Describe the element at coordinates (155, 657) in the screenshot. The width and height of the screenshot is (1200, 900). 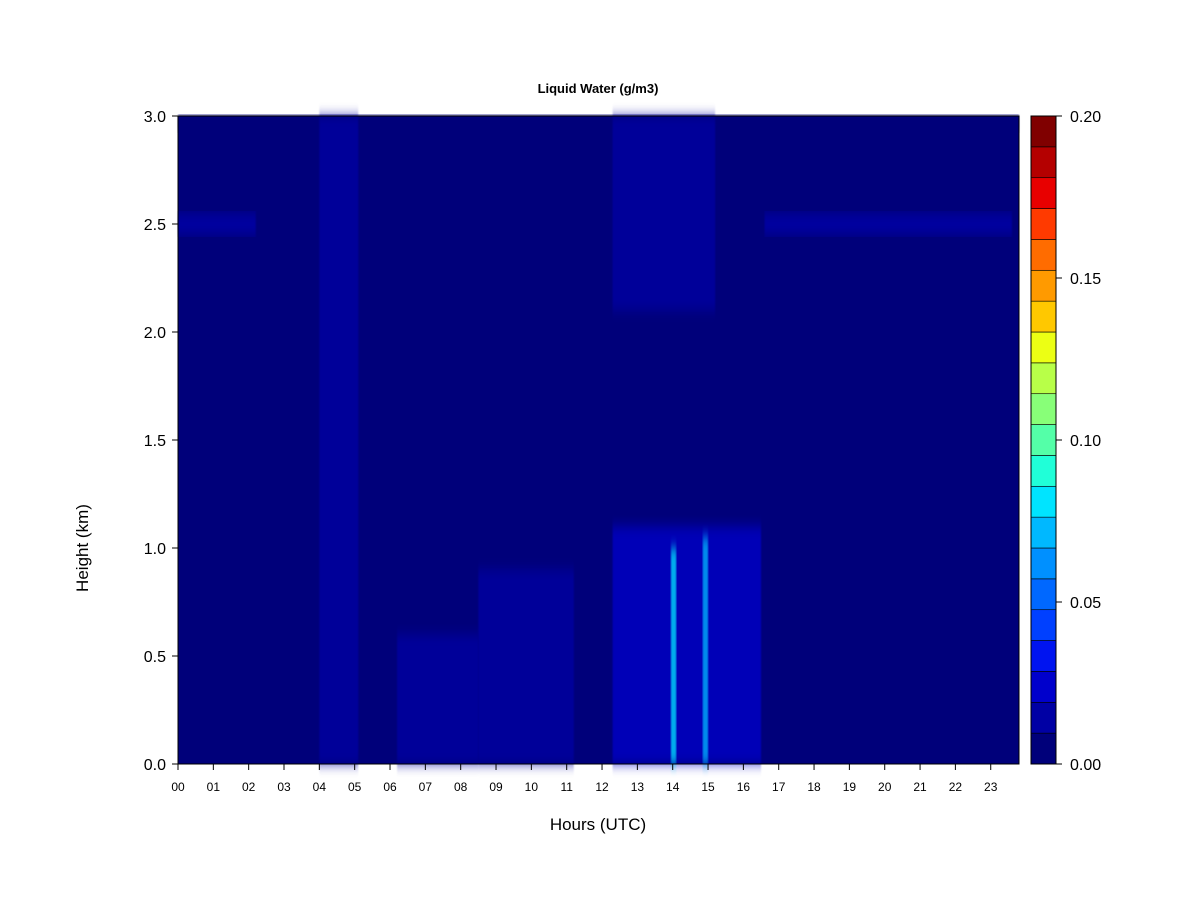
I see `y-tick-label: 0.5` at that location.